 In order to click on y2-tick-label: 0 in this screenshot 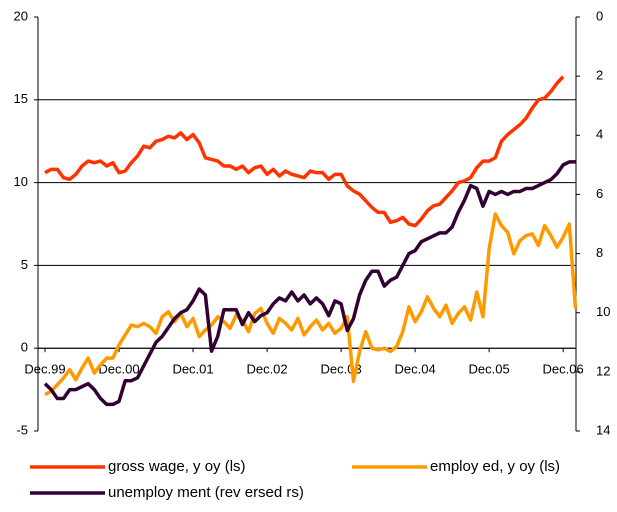, I will do `click(599, 15)`.